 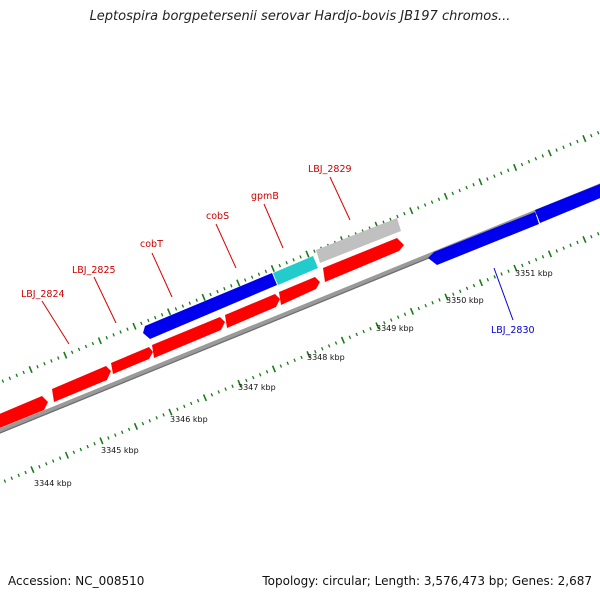 I want to click on gene-arrow-cobS, so click(x=252, y=311).